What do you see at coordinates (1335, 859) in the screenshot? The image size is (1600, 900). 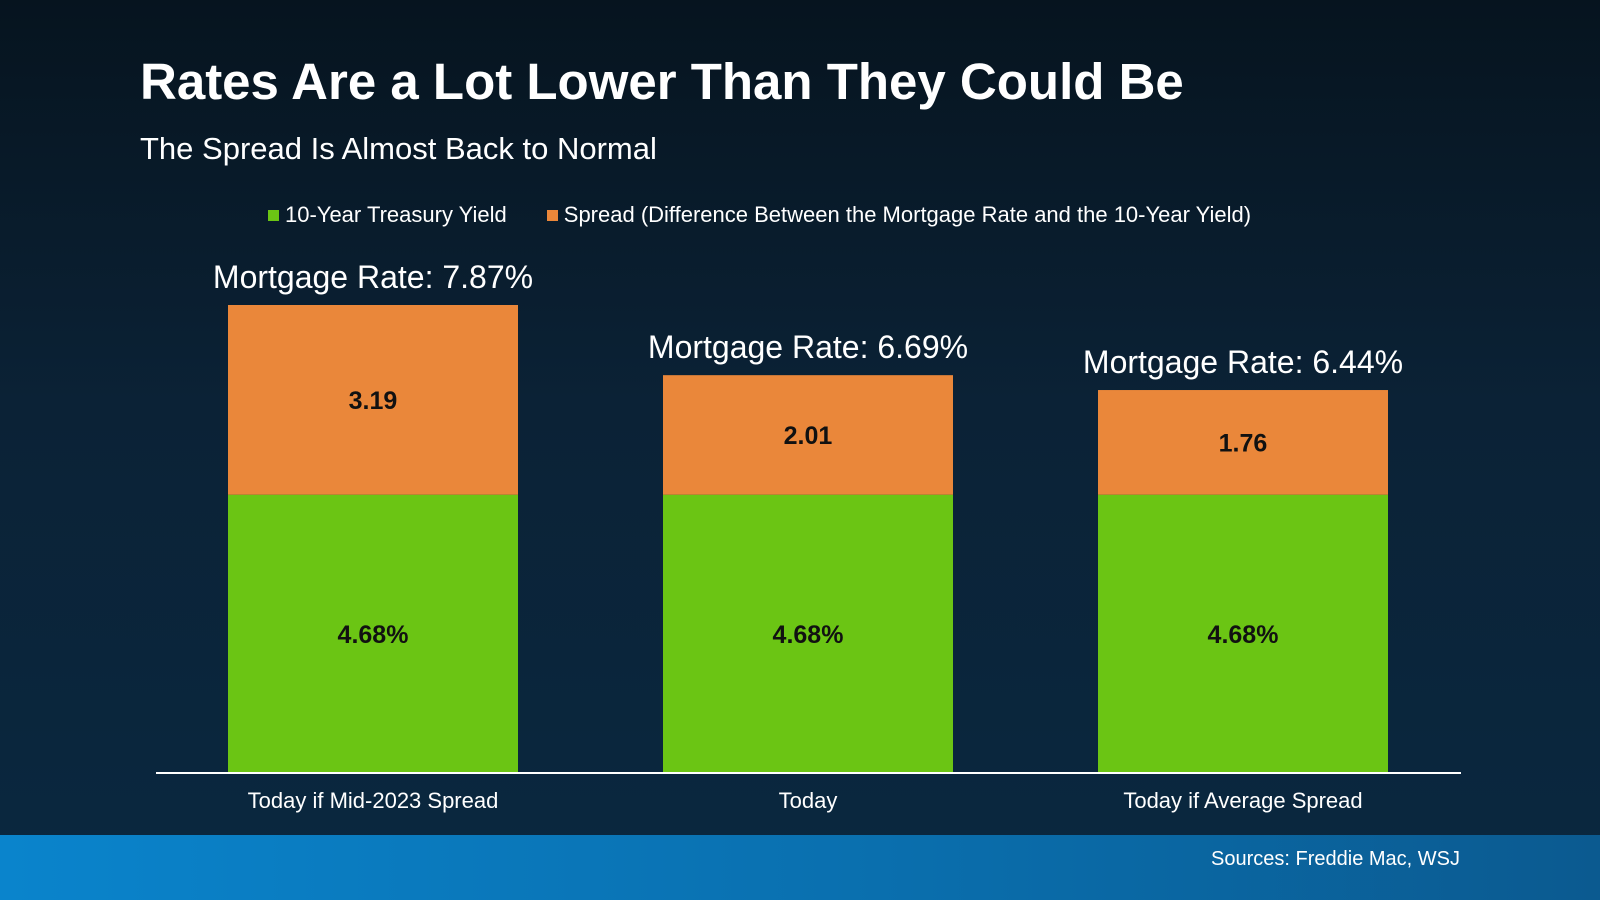 I see `source-note: Sources: Freddie Mac, WSJ` at bounding box center [1335, 859].